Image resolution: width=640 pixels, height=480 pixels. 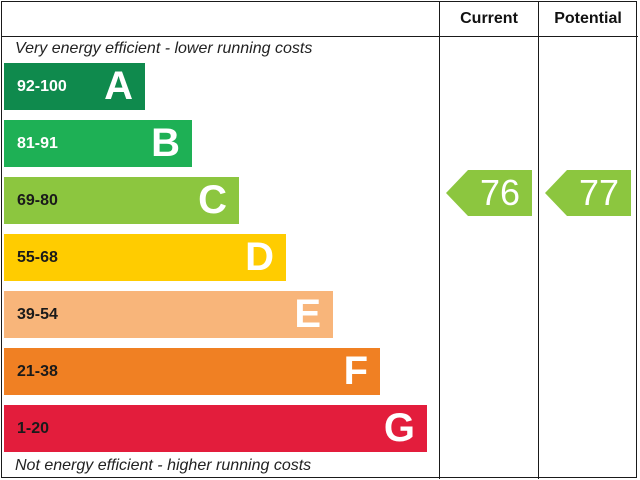 What do you see at coordinates (212, 200) in the screenshot?
I see `band-letter-label: C` at bounding box center [212, 200].